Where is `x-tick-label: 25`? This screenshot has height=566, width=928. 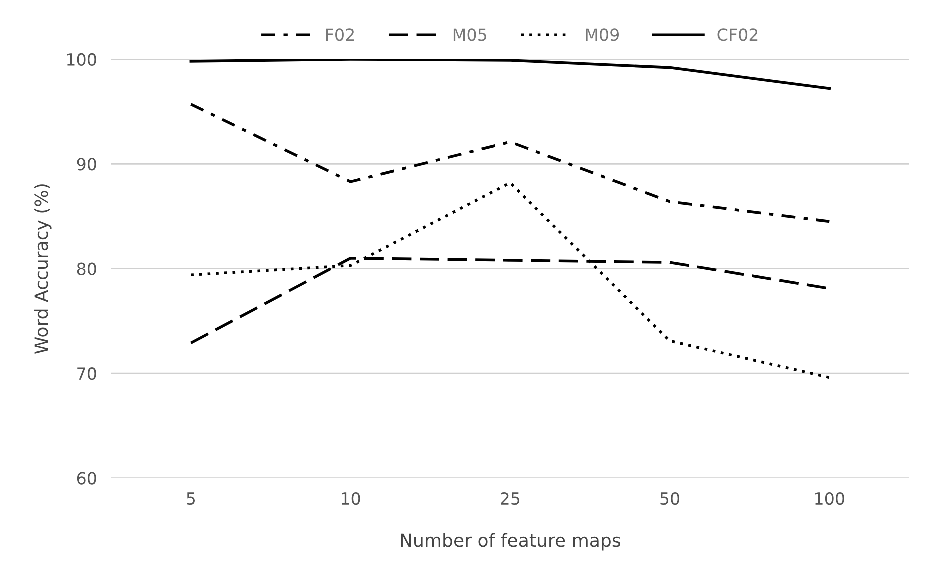
x-tick-label: 25 is located at coordinates (510, 499).